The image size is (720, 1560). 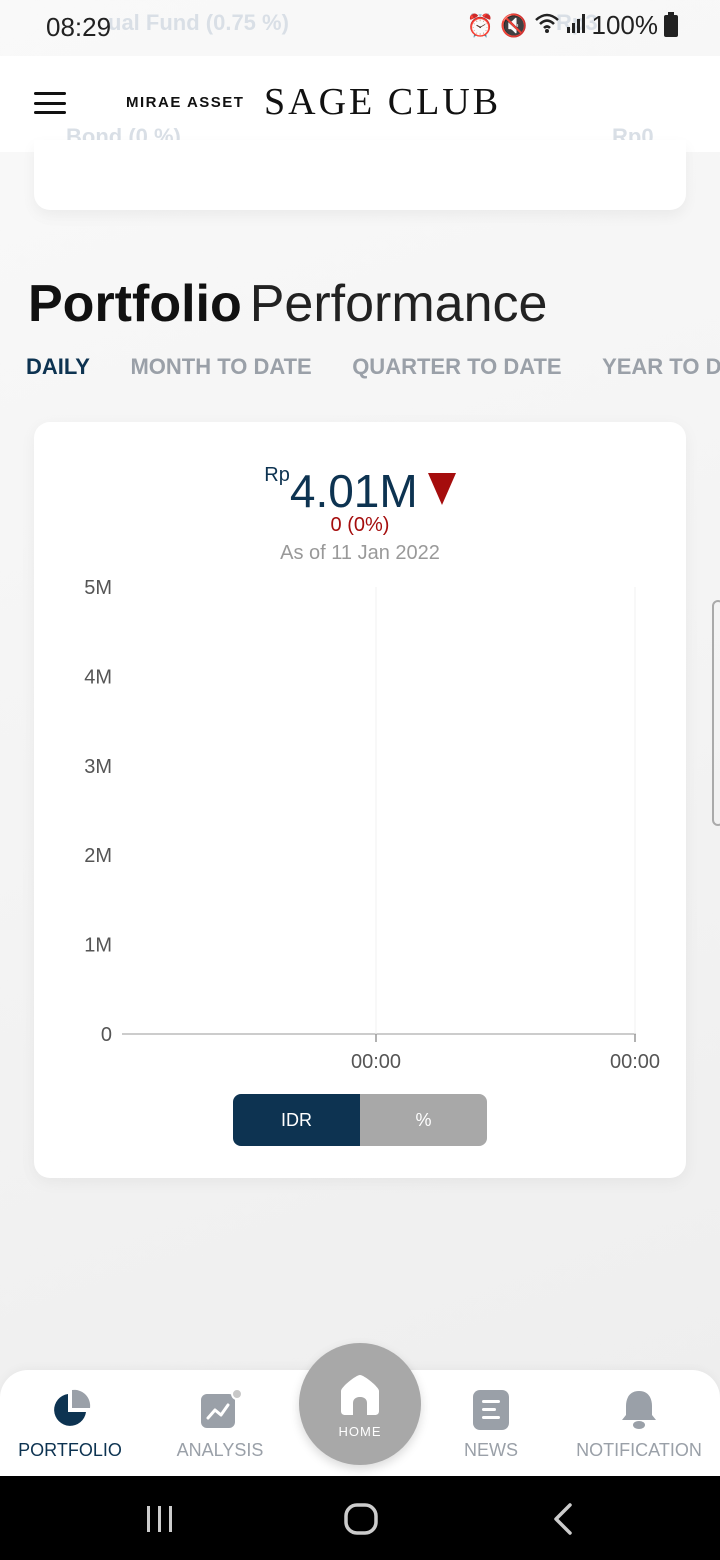 I want to click on y-tick-label: 0, so click(x=106, y=1035).